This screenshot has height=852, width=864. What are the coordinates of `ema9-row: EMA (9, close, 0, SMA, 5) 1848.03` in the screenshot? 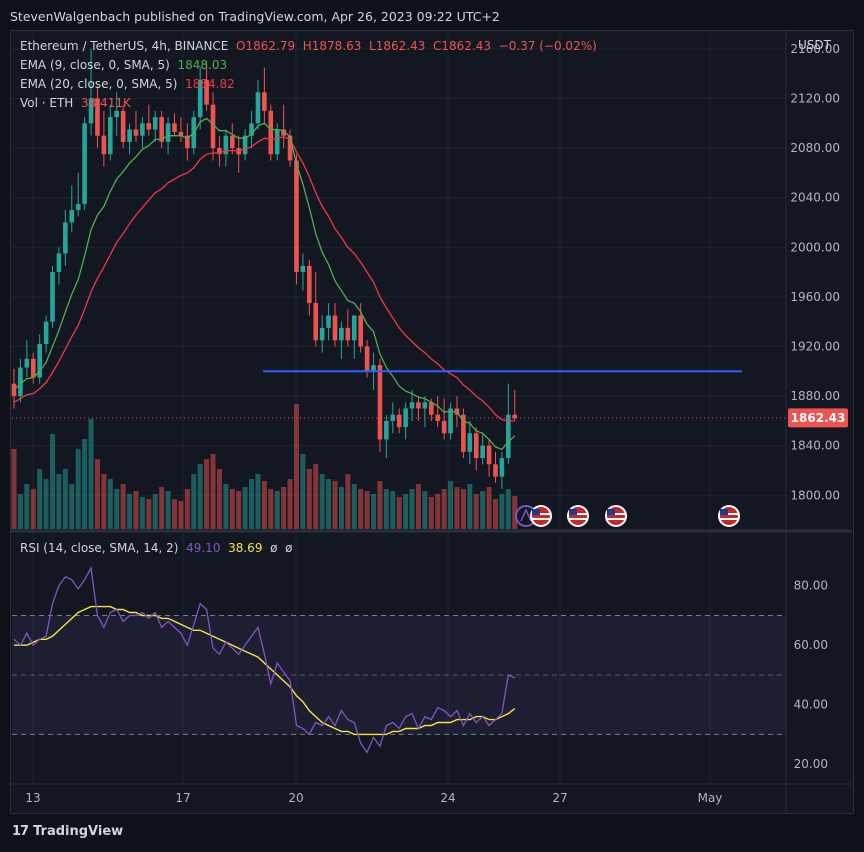 It's located at (308, 65).